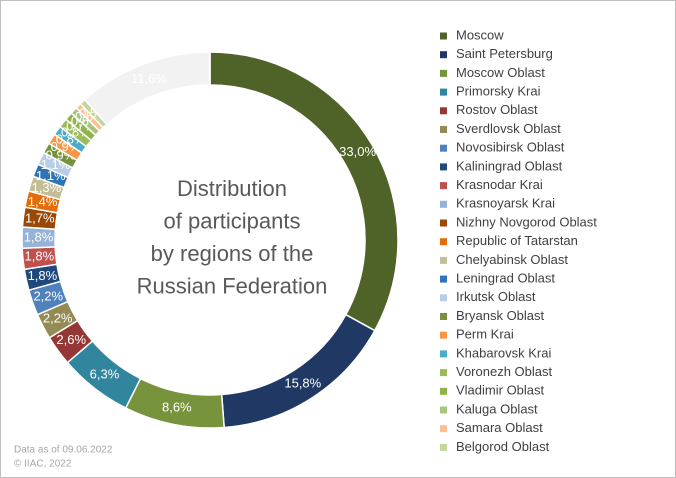 The width and height of the screenshot is (676, 478). Describe the element at coordinates (498, 91) in the screenshot. I see `legend-label: Primorsky Krai` at that location.